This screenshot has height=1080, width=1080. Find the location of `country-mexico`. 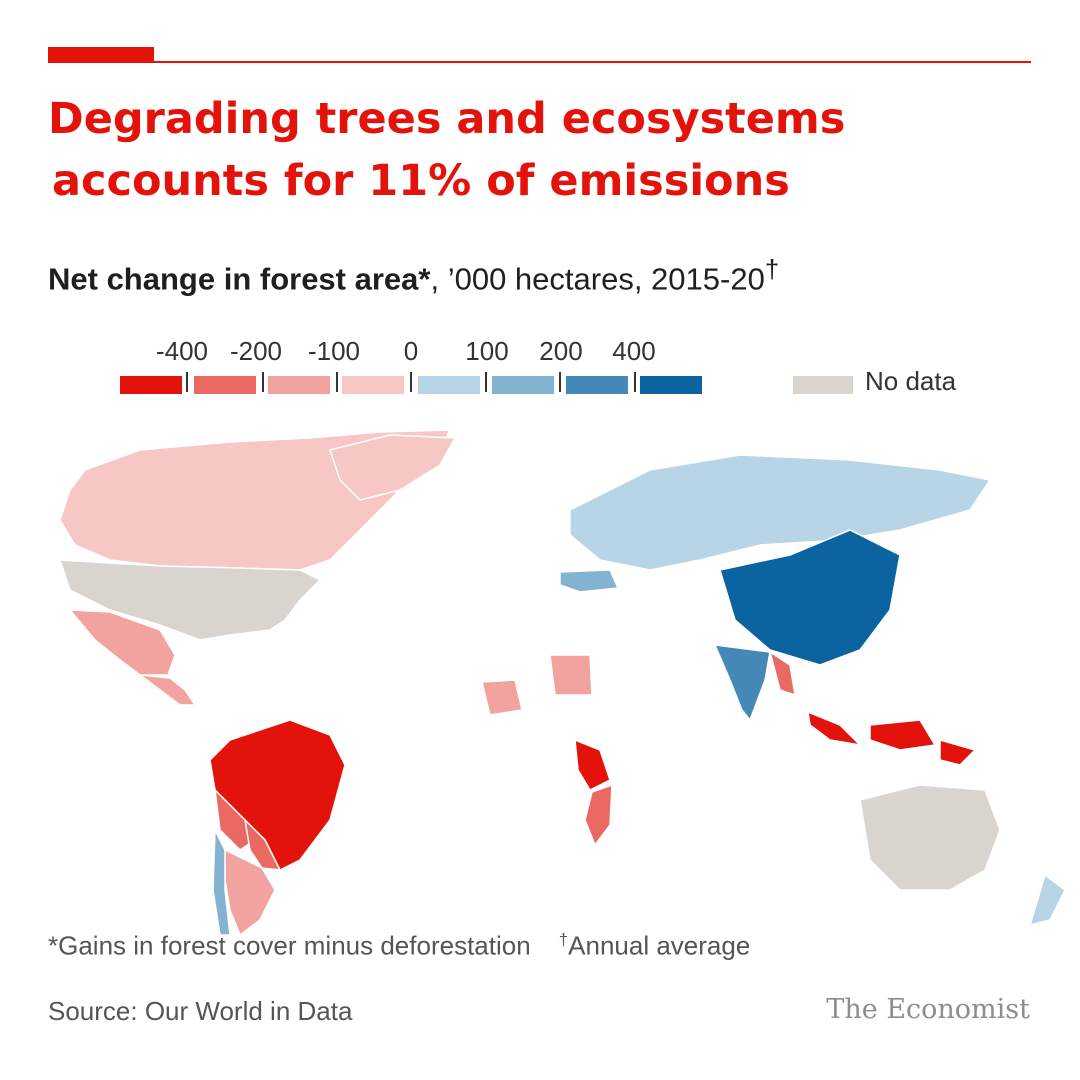

country-mexico is located at coordinates (122, 642).